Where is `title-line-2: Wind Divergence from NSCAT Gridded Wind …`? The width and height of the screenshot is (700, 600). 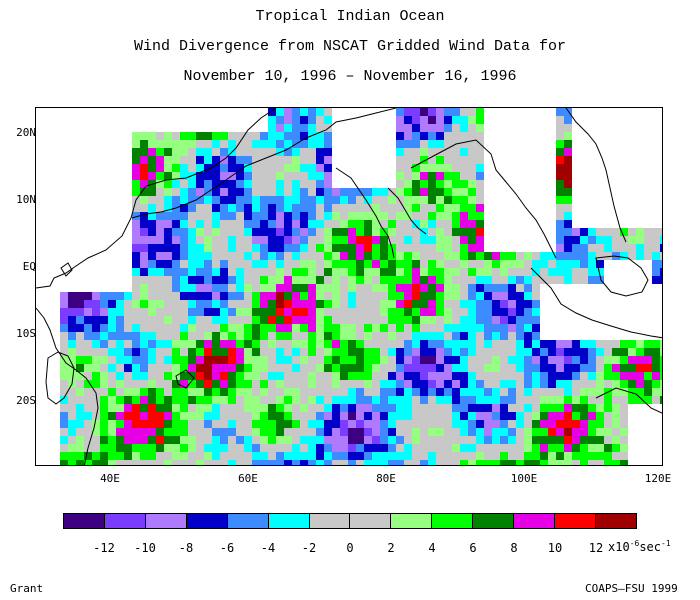 title-line-2: Wind Divergence from NSCAT Gridded Wind … is located at coordinates (350, 46).